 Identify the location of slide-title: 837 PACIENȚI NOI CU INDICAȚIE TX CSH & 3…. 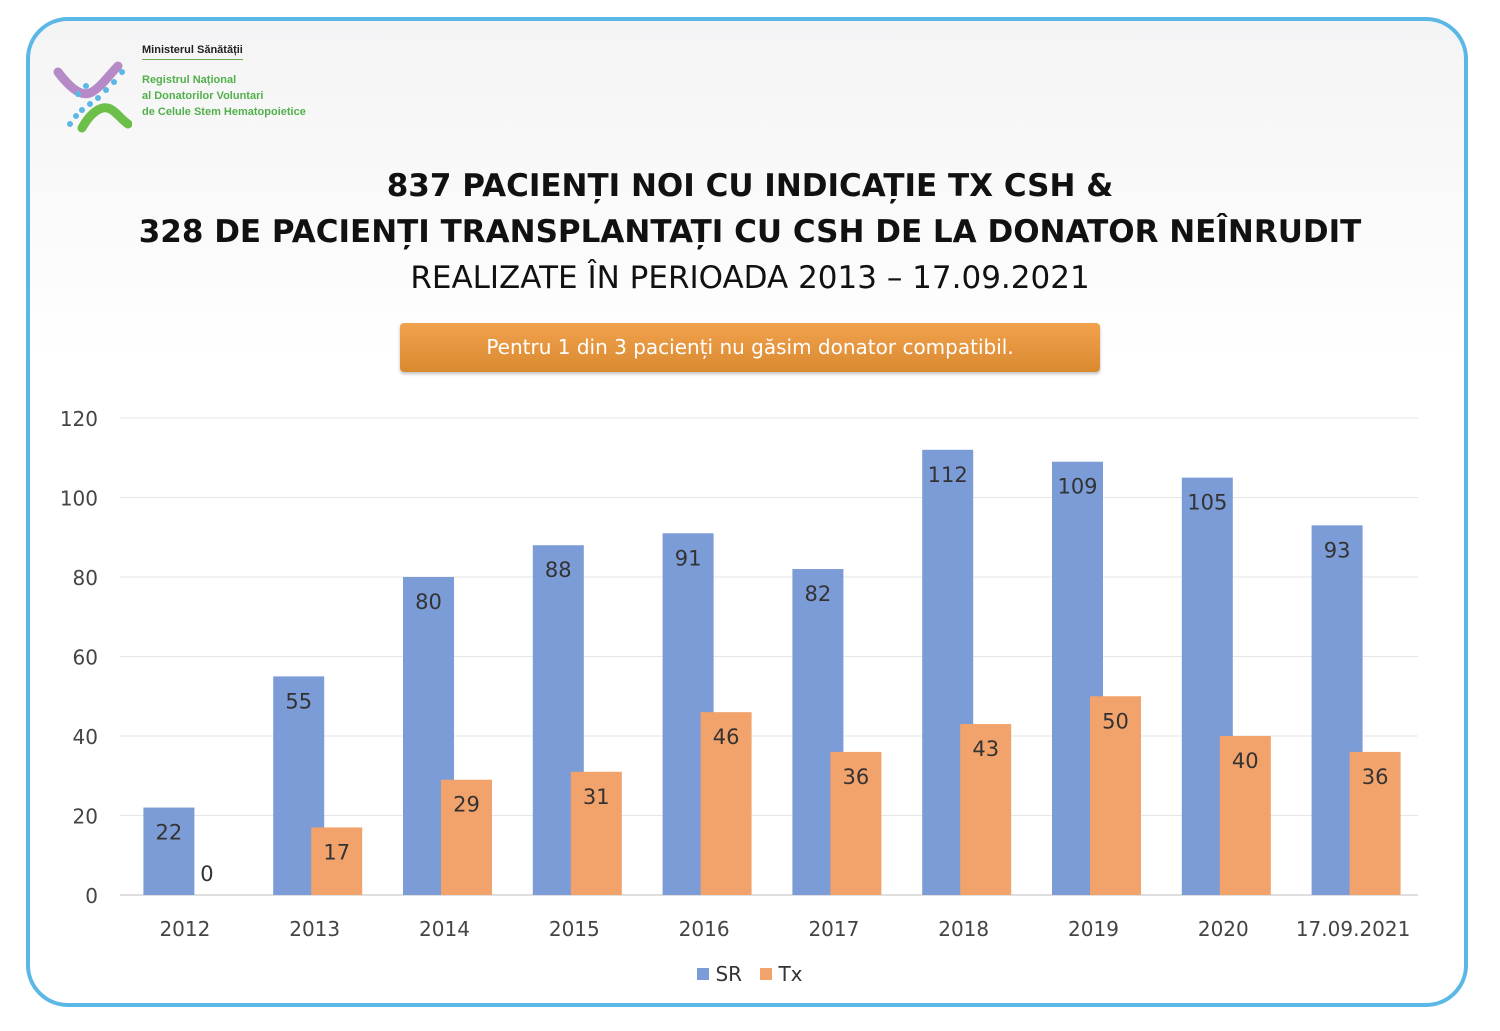
(750, 232).